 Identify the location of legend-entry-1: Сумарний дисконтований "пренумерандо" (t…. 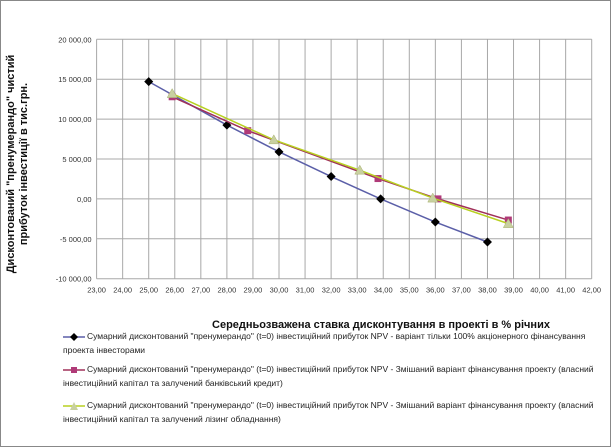
(333, 343).